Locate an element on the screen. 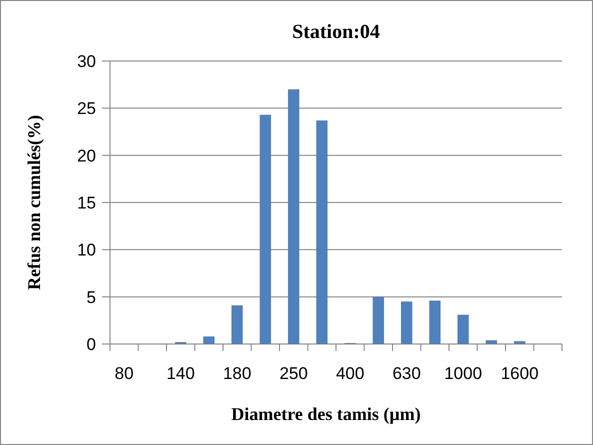  x-tick-label: 630 is located at coordinates (406, 373).